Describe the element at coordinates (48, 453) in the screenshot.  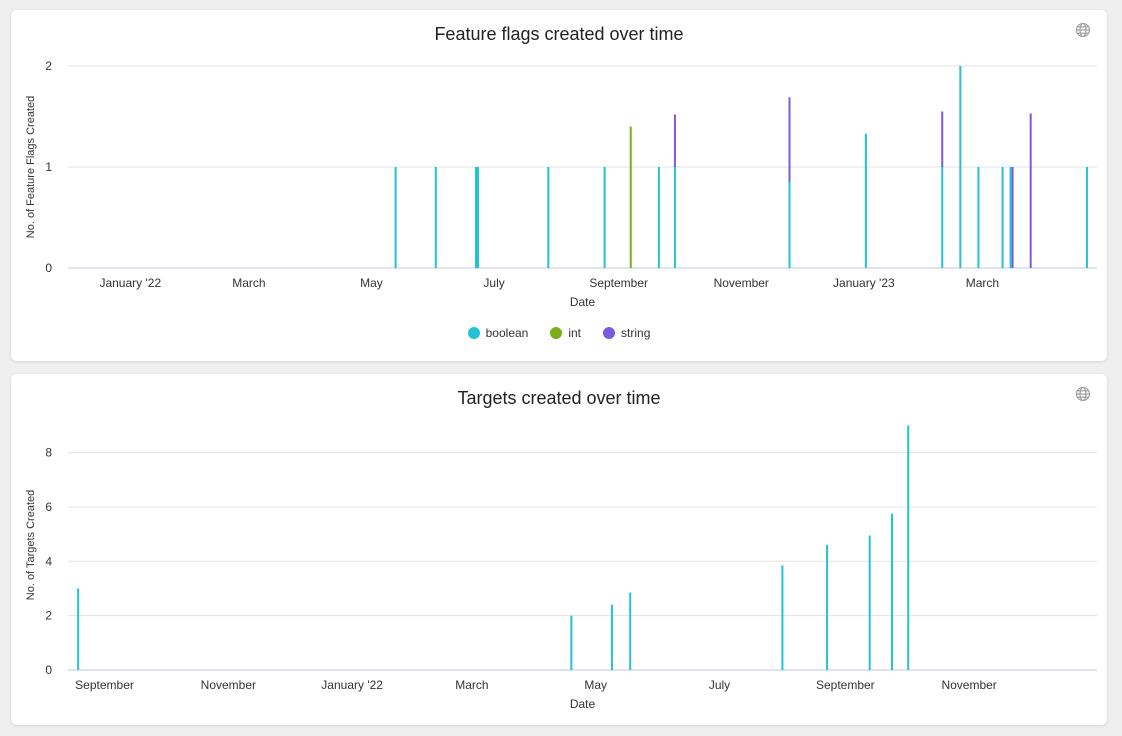
I see `y-tick-label: 8` at that location.